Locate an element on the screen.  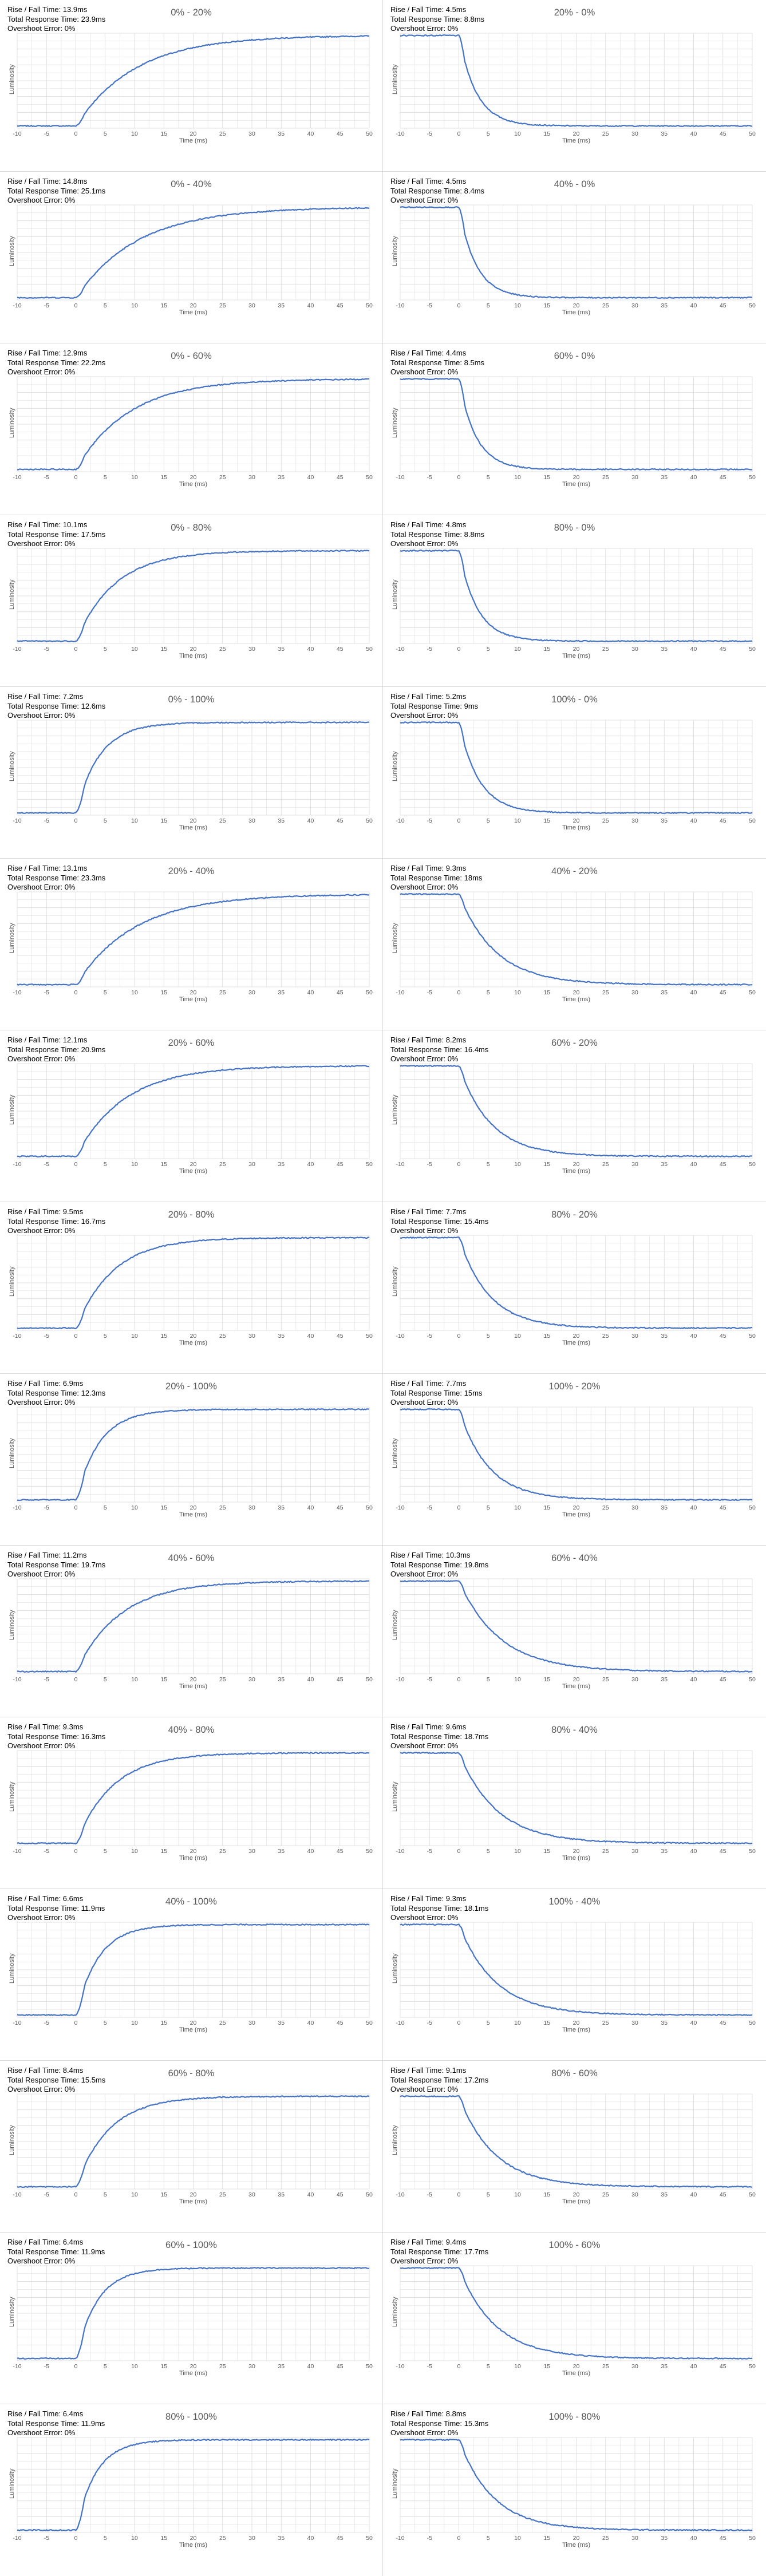
total-response-time: Total Response Time: 8.4ms is located at coordinates (437, 190).